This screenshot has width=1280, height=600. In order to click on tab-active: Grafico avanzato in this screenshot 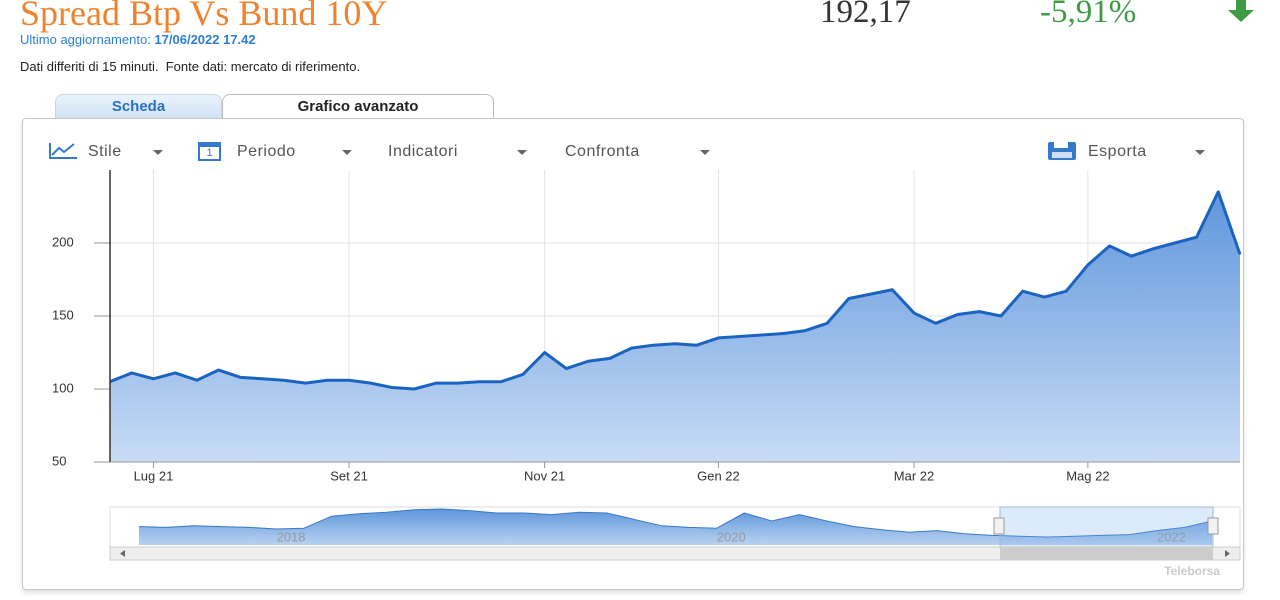, I will do `click(358, 106)`.